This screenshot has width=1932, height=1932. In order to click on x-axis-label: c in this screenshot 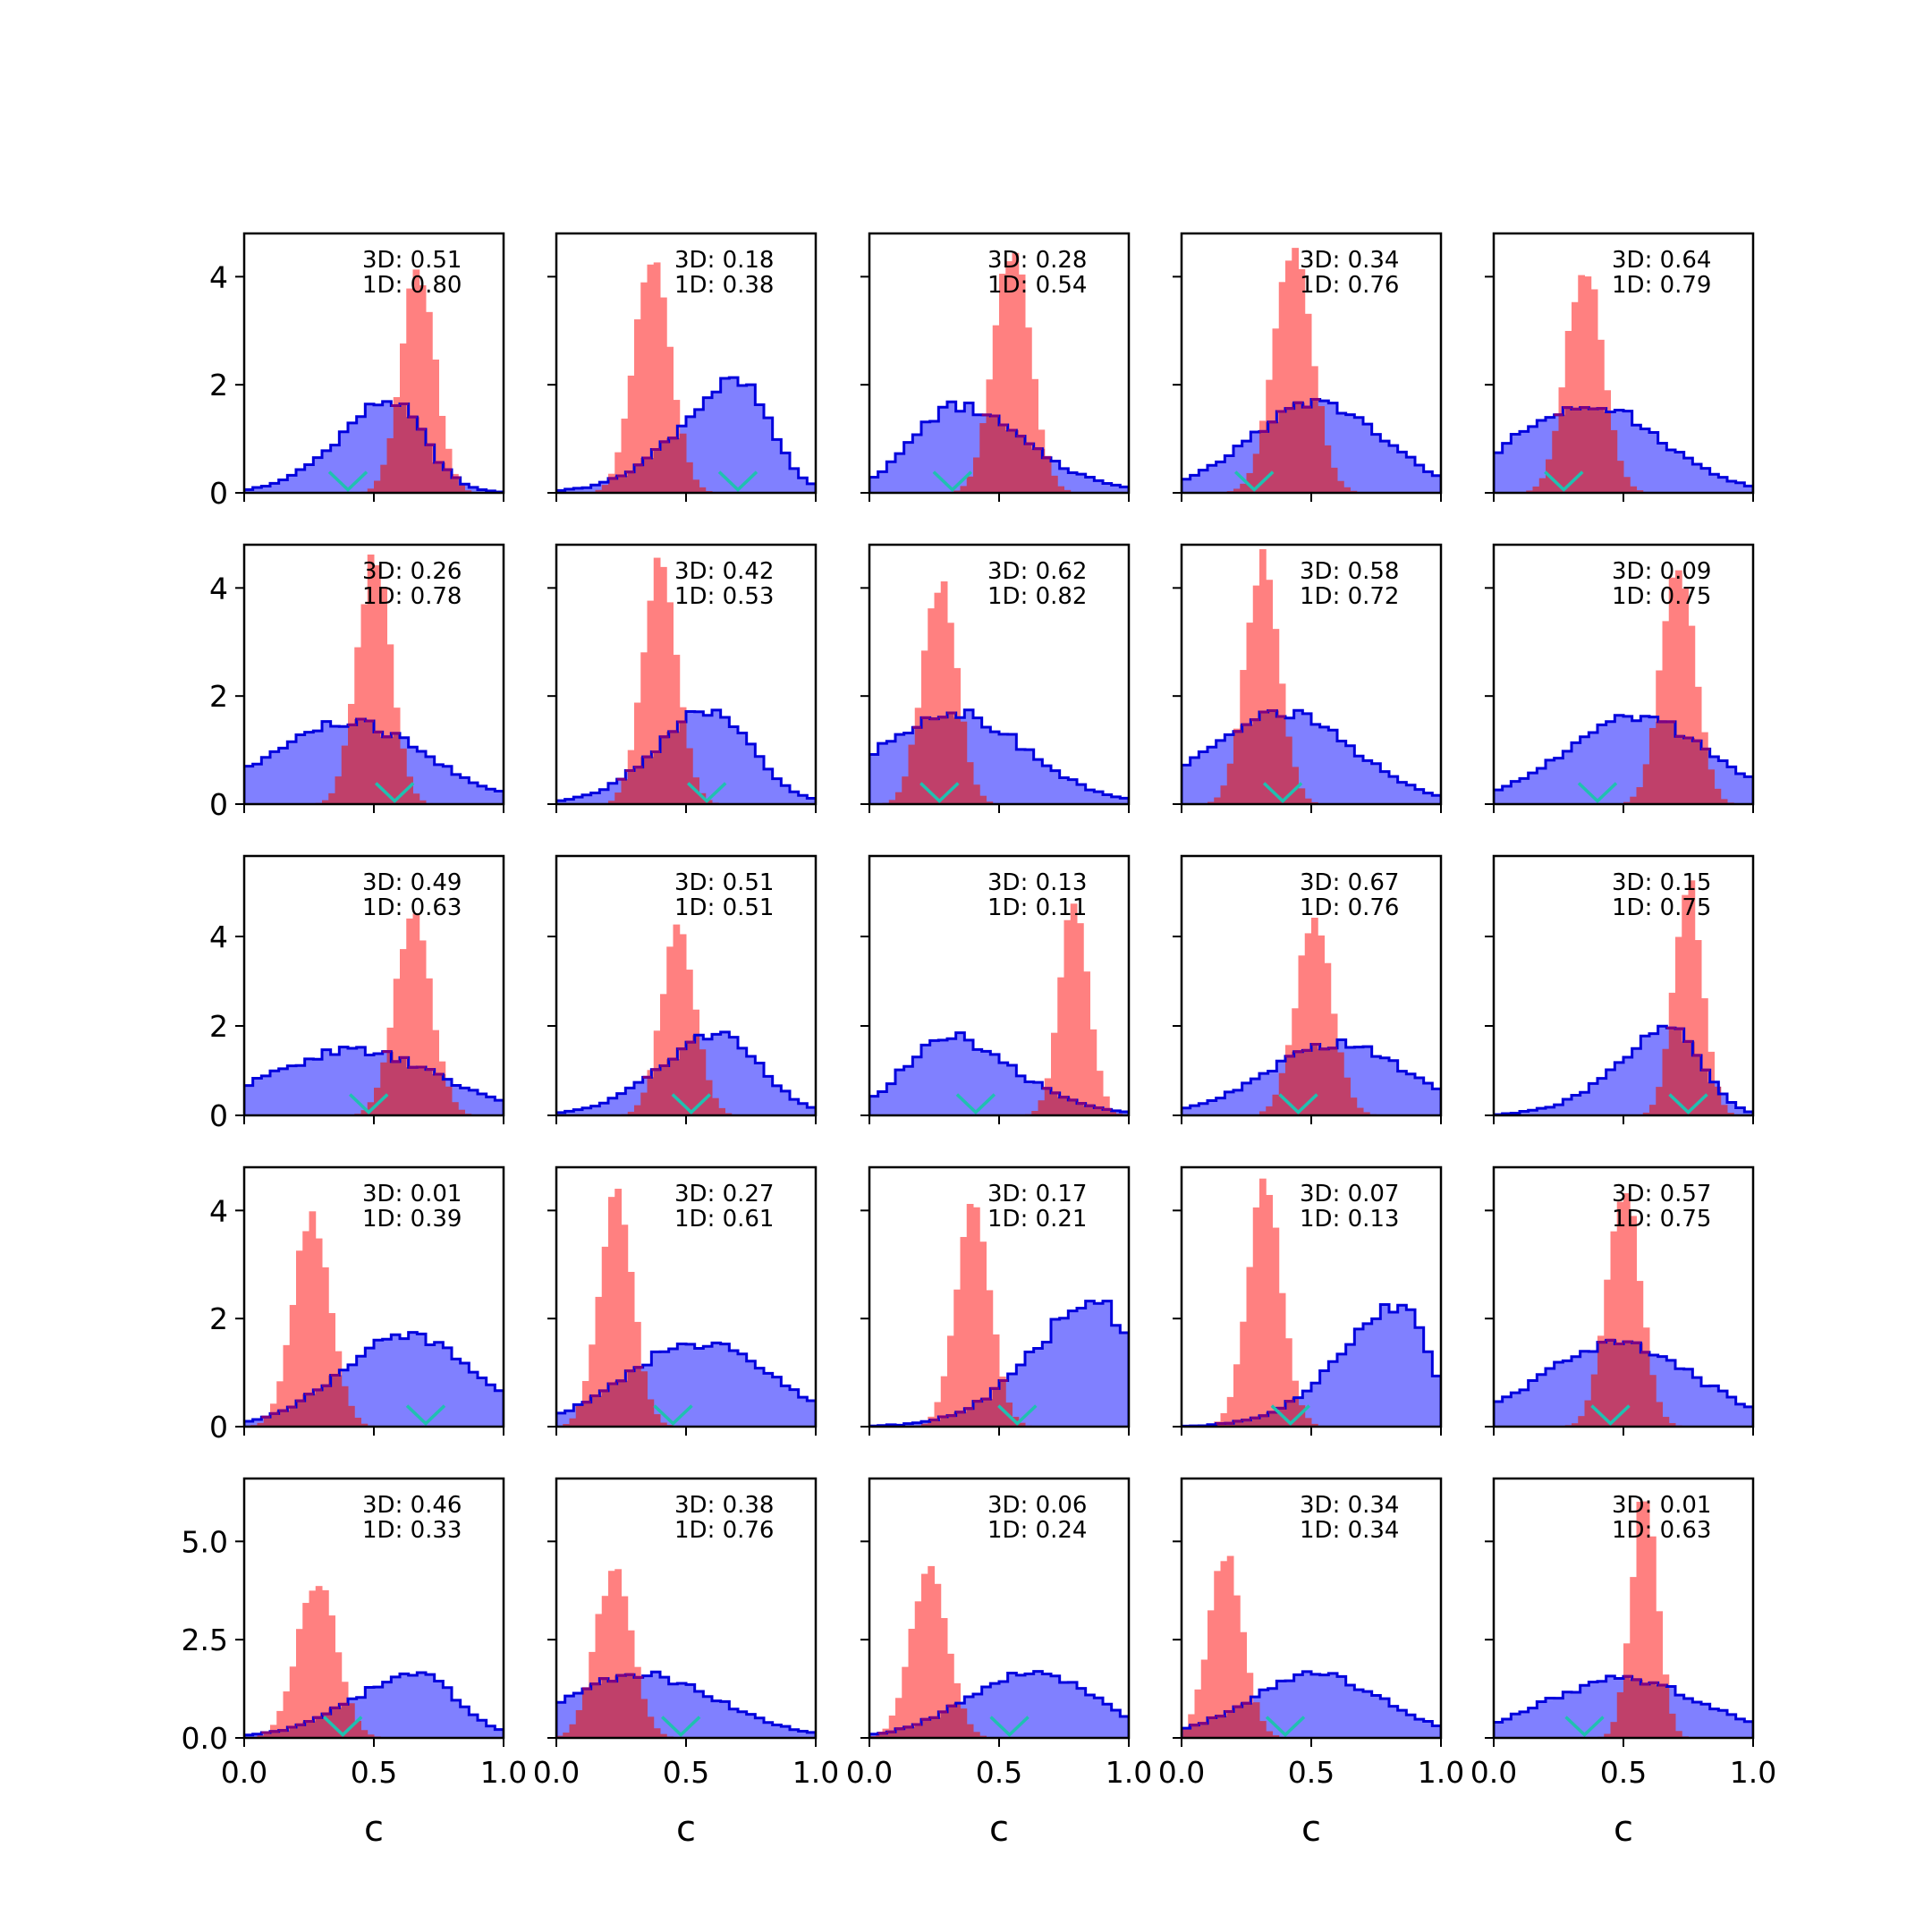, I will do `click(999, 1829)`.